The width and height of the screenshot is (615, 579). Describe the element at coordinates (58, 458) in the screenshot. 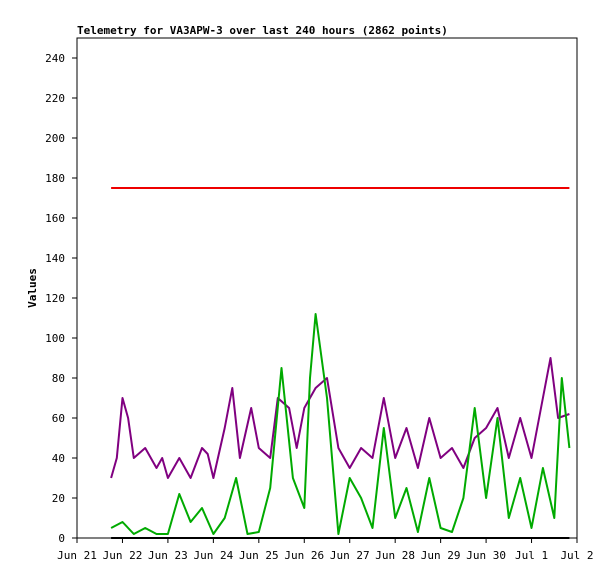

I see `y-tick-label: 40` at that location.